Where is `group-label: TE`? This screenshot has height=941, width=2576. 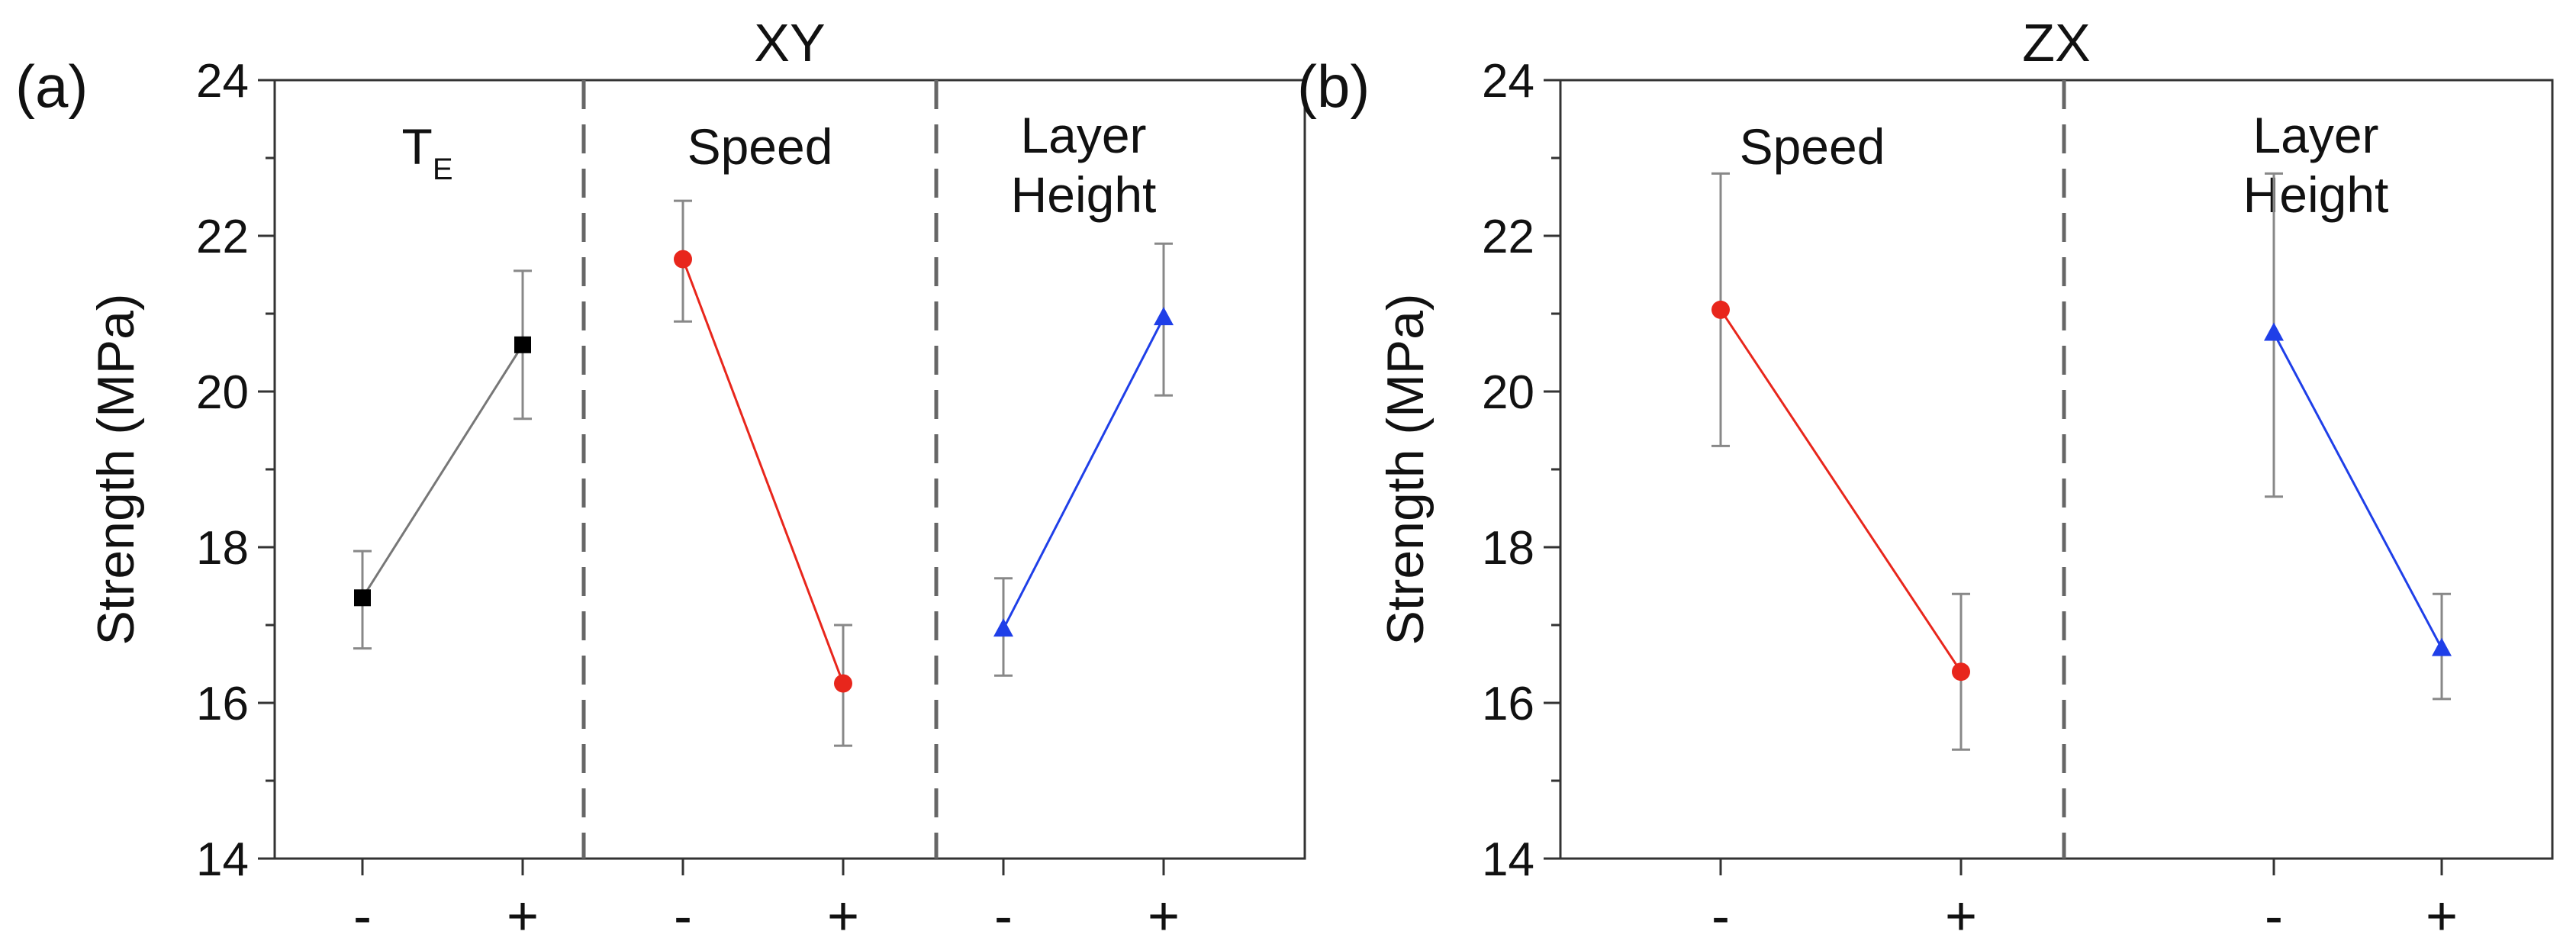 group-label: TE is located at coordinates (426, 152).